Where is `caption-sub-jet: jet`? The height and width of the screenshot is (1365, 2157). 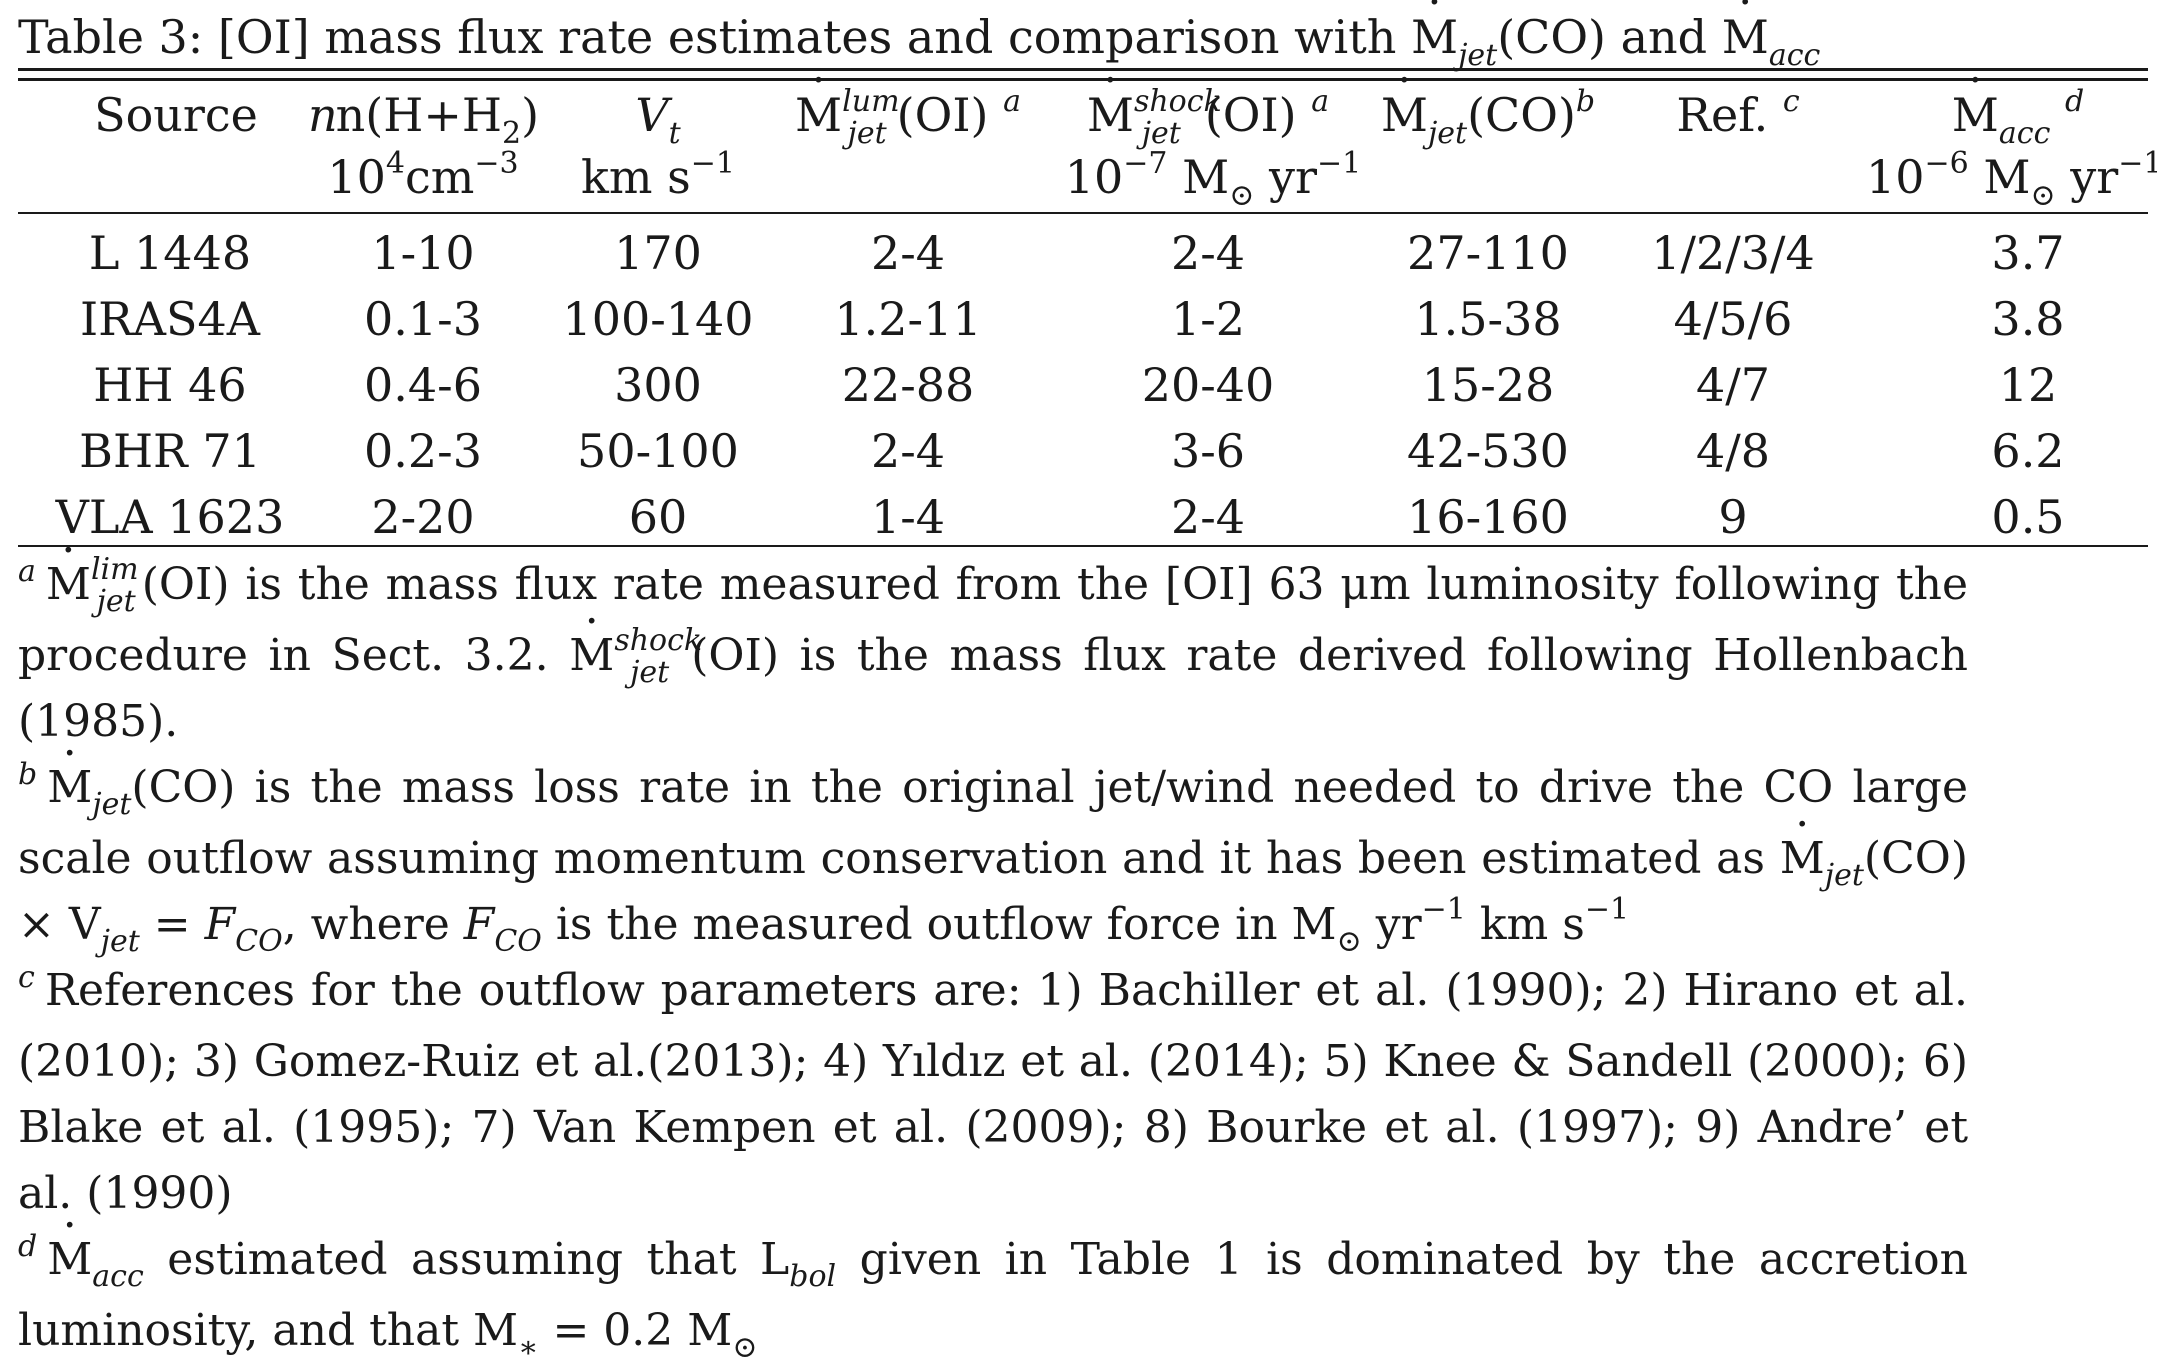
caption-sub-jet: jet is located at coordinates (1478, 55).